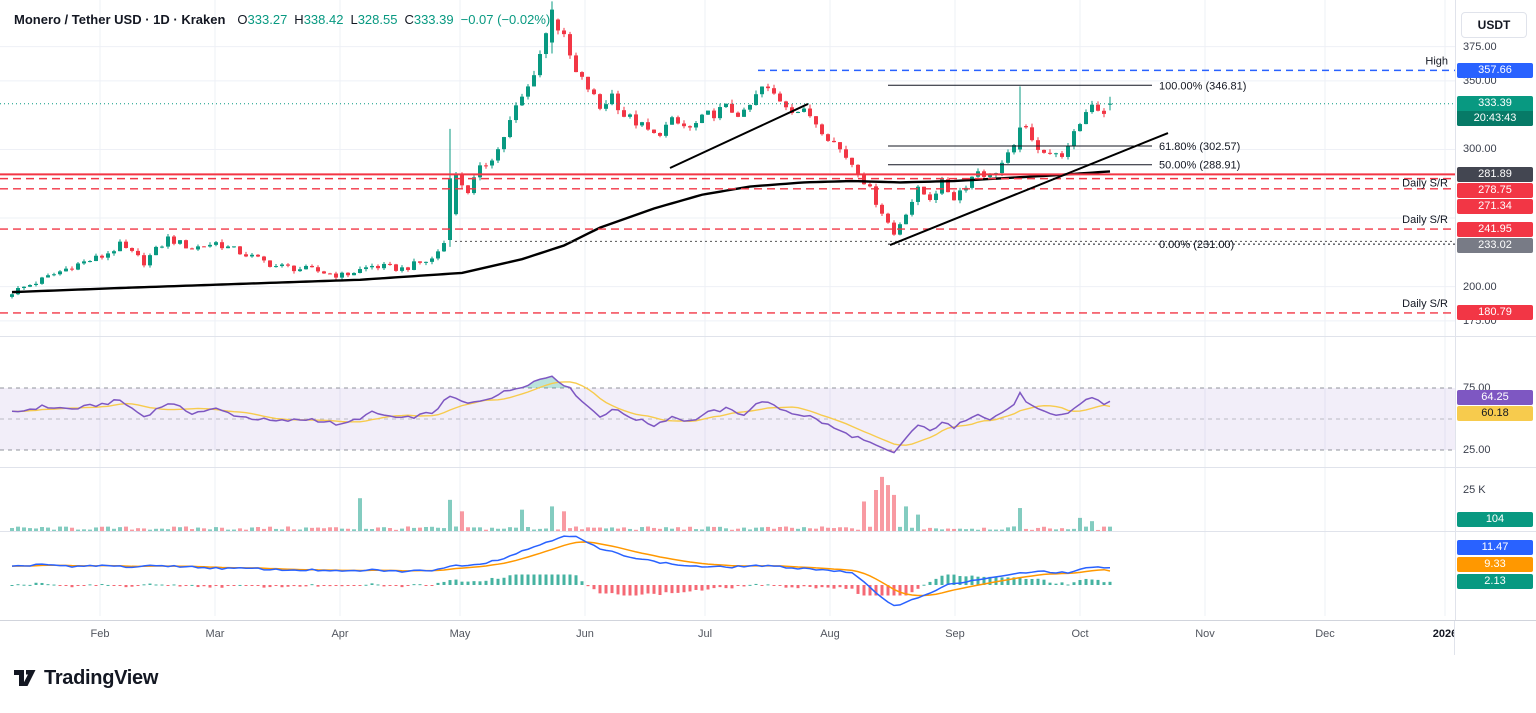 The width and height of the screenshot is (1536, 713). What do you see at coordinates (120, 19) in the screenshot?
I see `symbol-title: Monero / Tether USD · 1D · Kraken` at bounding box center [120, 19].